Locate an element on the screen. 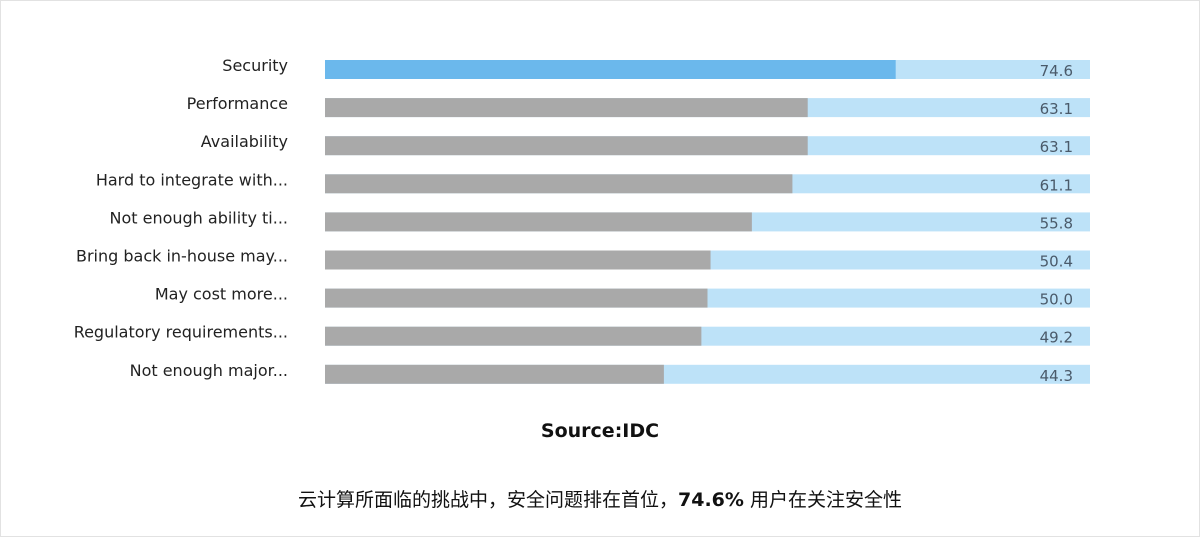 This screenshot has width=1200, height=537. value-label: 50.0 is located at coordinates (1056, 300).